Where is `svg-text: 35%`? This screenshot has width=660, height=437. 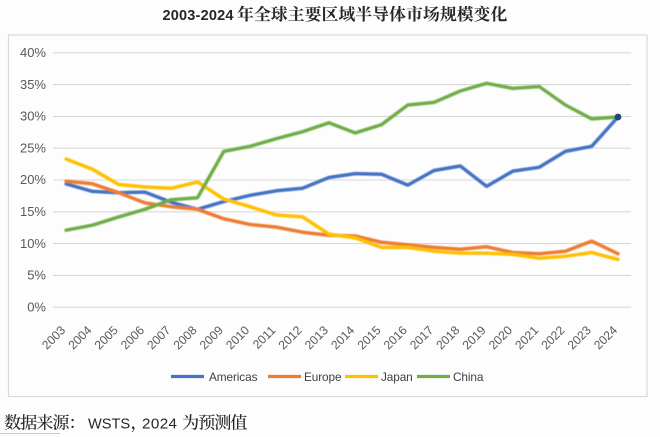 svg-text: 35% is located at coordinates (33, 84).